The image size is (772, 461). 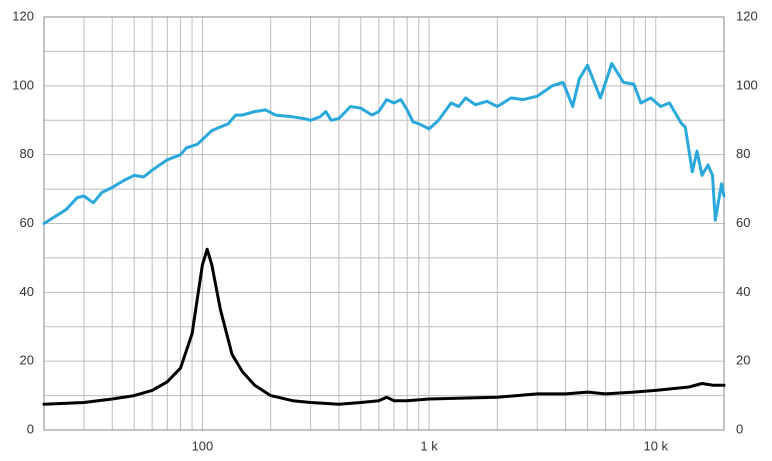 What do you see at coordinates (23, 84) in the screenshot?
I see `y-tick-label: 100` at bounding box center [23, 84].